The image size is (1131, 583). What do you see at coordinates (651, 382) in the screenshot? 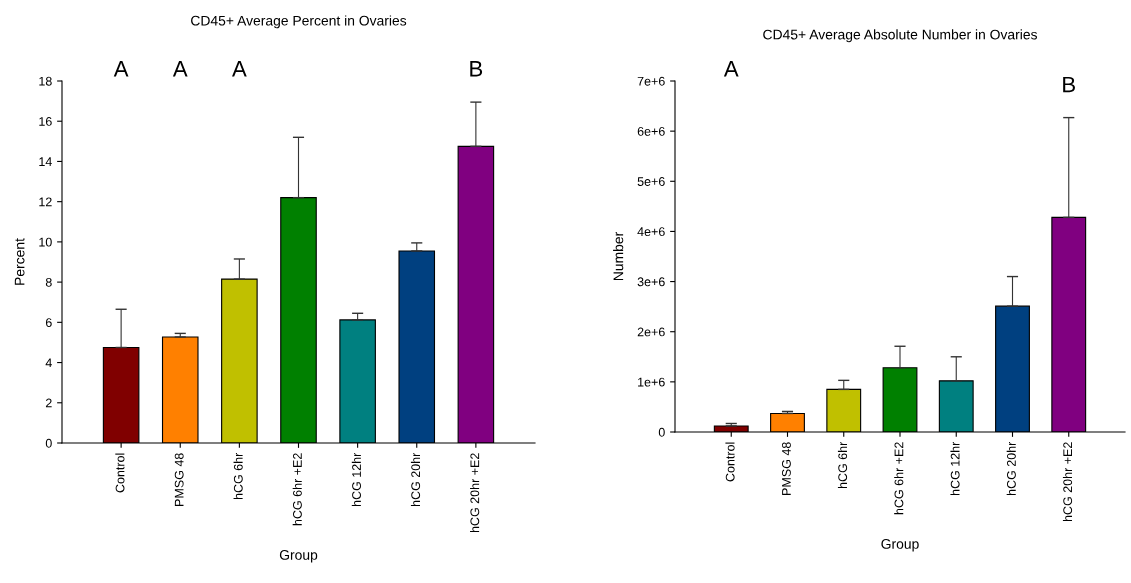
I see `y-tick-label: 1e+6` at bounding box center [651, 382].